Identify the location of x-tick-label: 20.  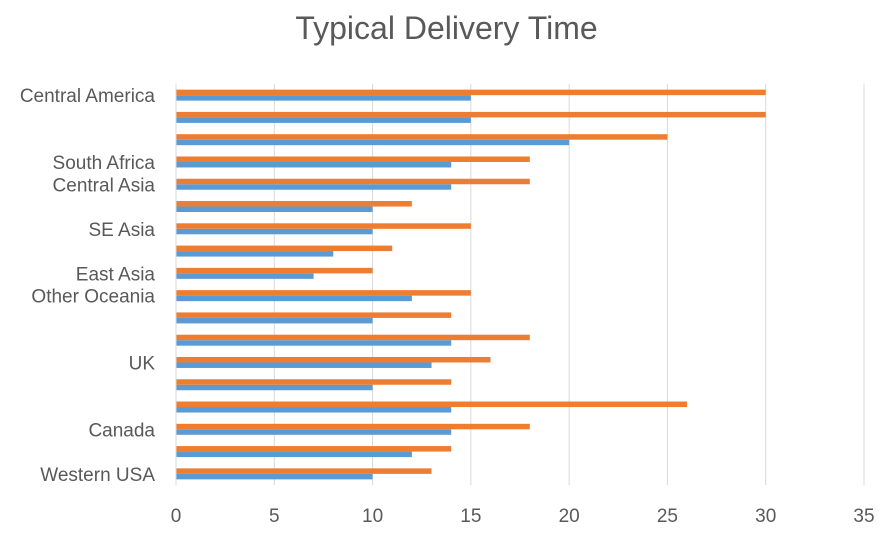
(569, 516).